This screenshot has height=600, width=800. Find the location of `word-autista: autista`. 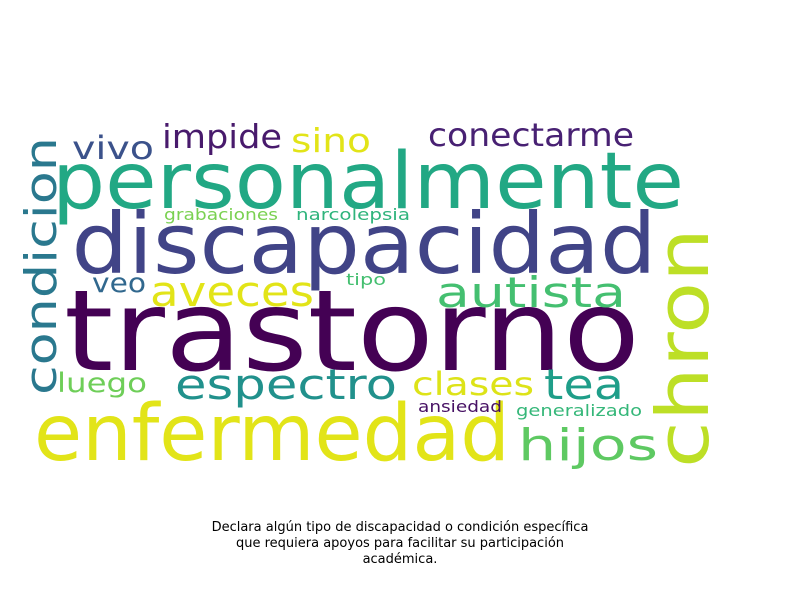

word-autista: autista is located at coordinates (531, 292).